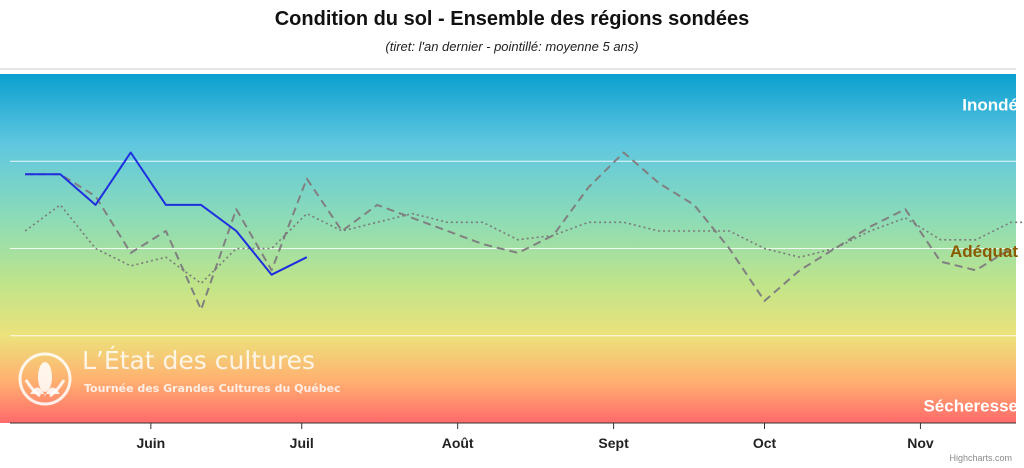 This screenshot has height=468, width=1024. I want to click on band-label: Sécheresse, so click(970, 406).